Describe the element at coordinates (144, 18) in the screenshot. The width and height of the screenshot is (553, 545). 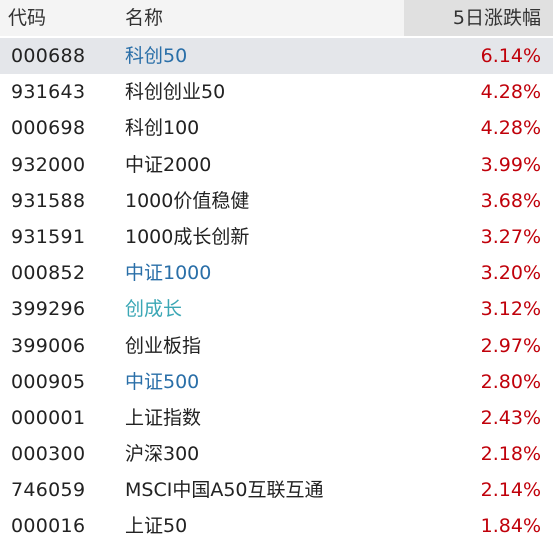
I see `column-header-name: 名称` at that location.